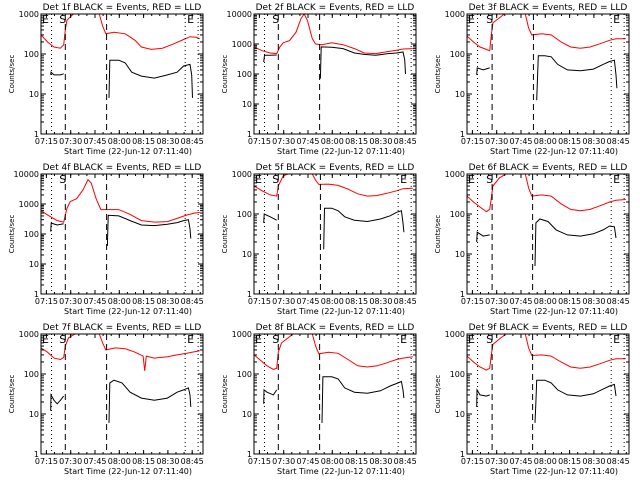 The height and width of the screenshot is (480, 640). What do you see at coordinates (122, 328) in the screenshot?
I see `panel-title: Det 7f BLACK = Events, RED = LLD` at bounding box center [122, 328].